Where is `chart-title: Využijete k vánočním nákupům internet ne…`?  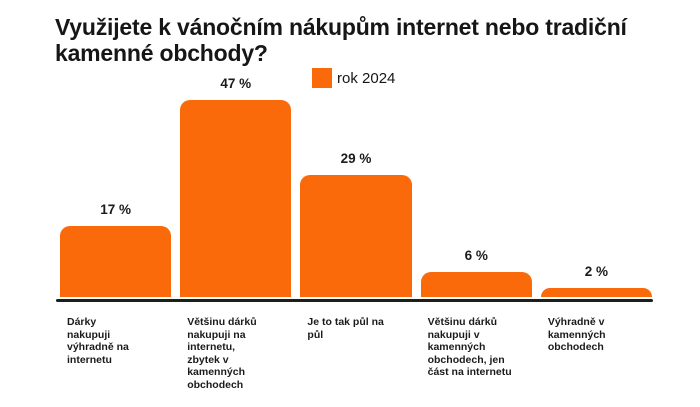
chart-title: Využijete k vánočním nákupům internet ne… is located at coordinates (341, 40).